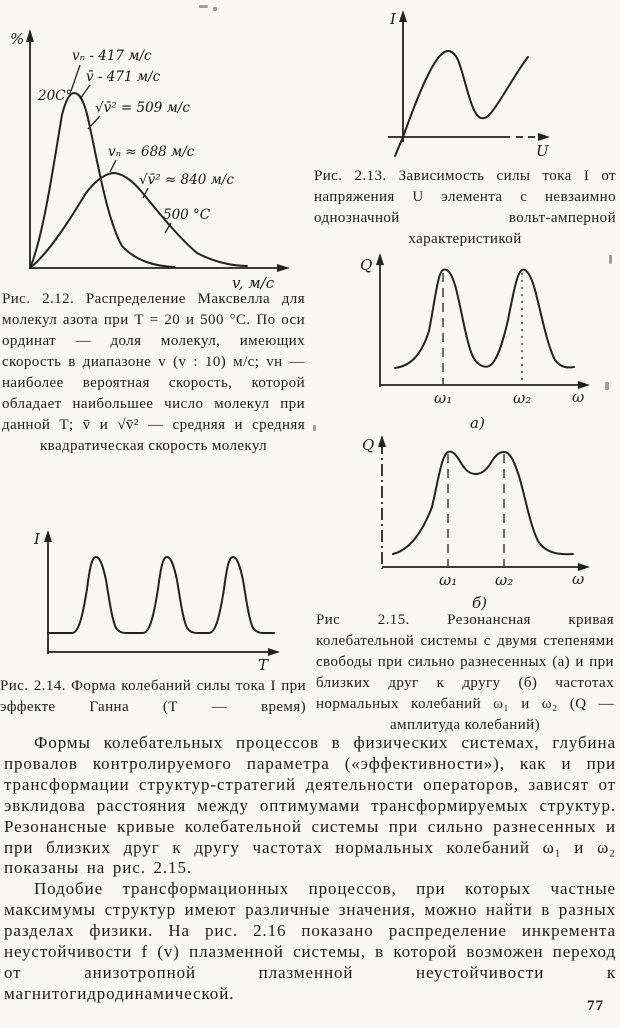 This screenshot has height=1028, width=620. What do you see at coordinates (85, 92) in the screenshot?
I see `leader-vmean20` at bounding box center [85, 92].